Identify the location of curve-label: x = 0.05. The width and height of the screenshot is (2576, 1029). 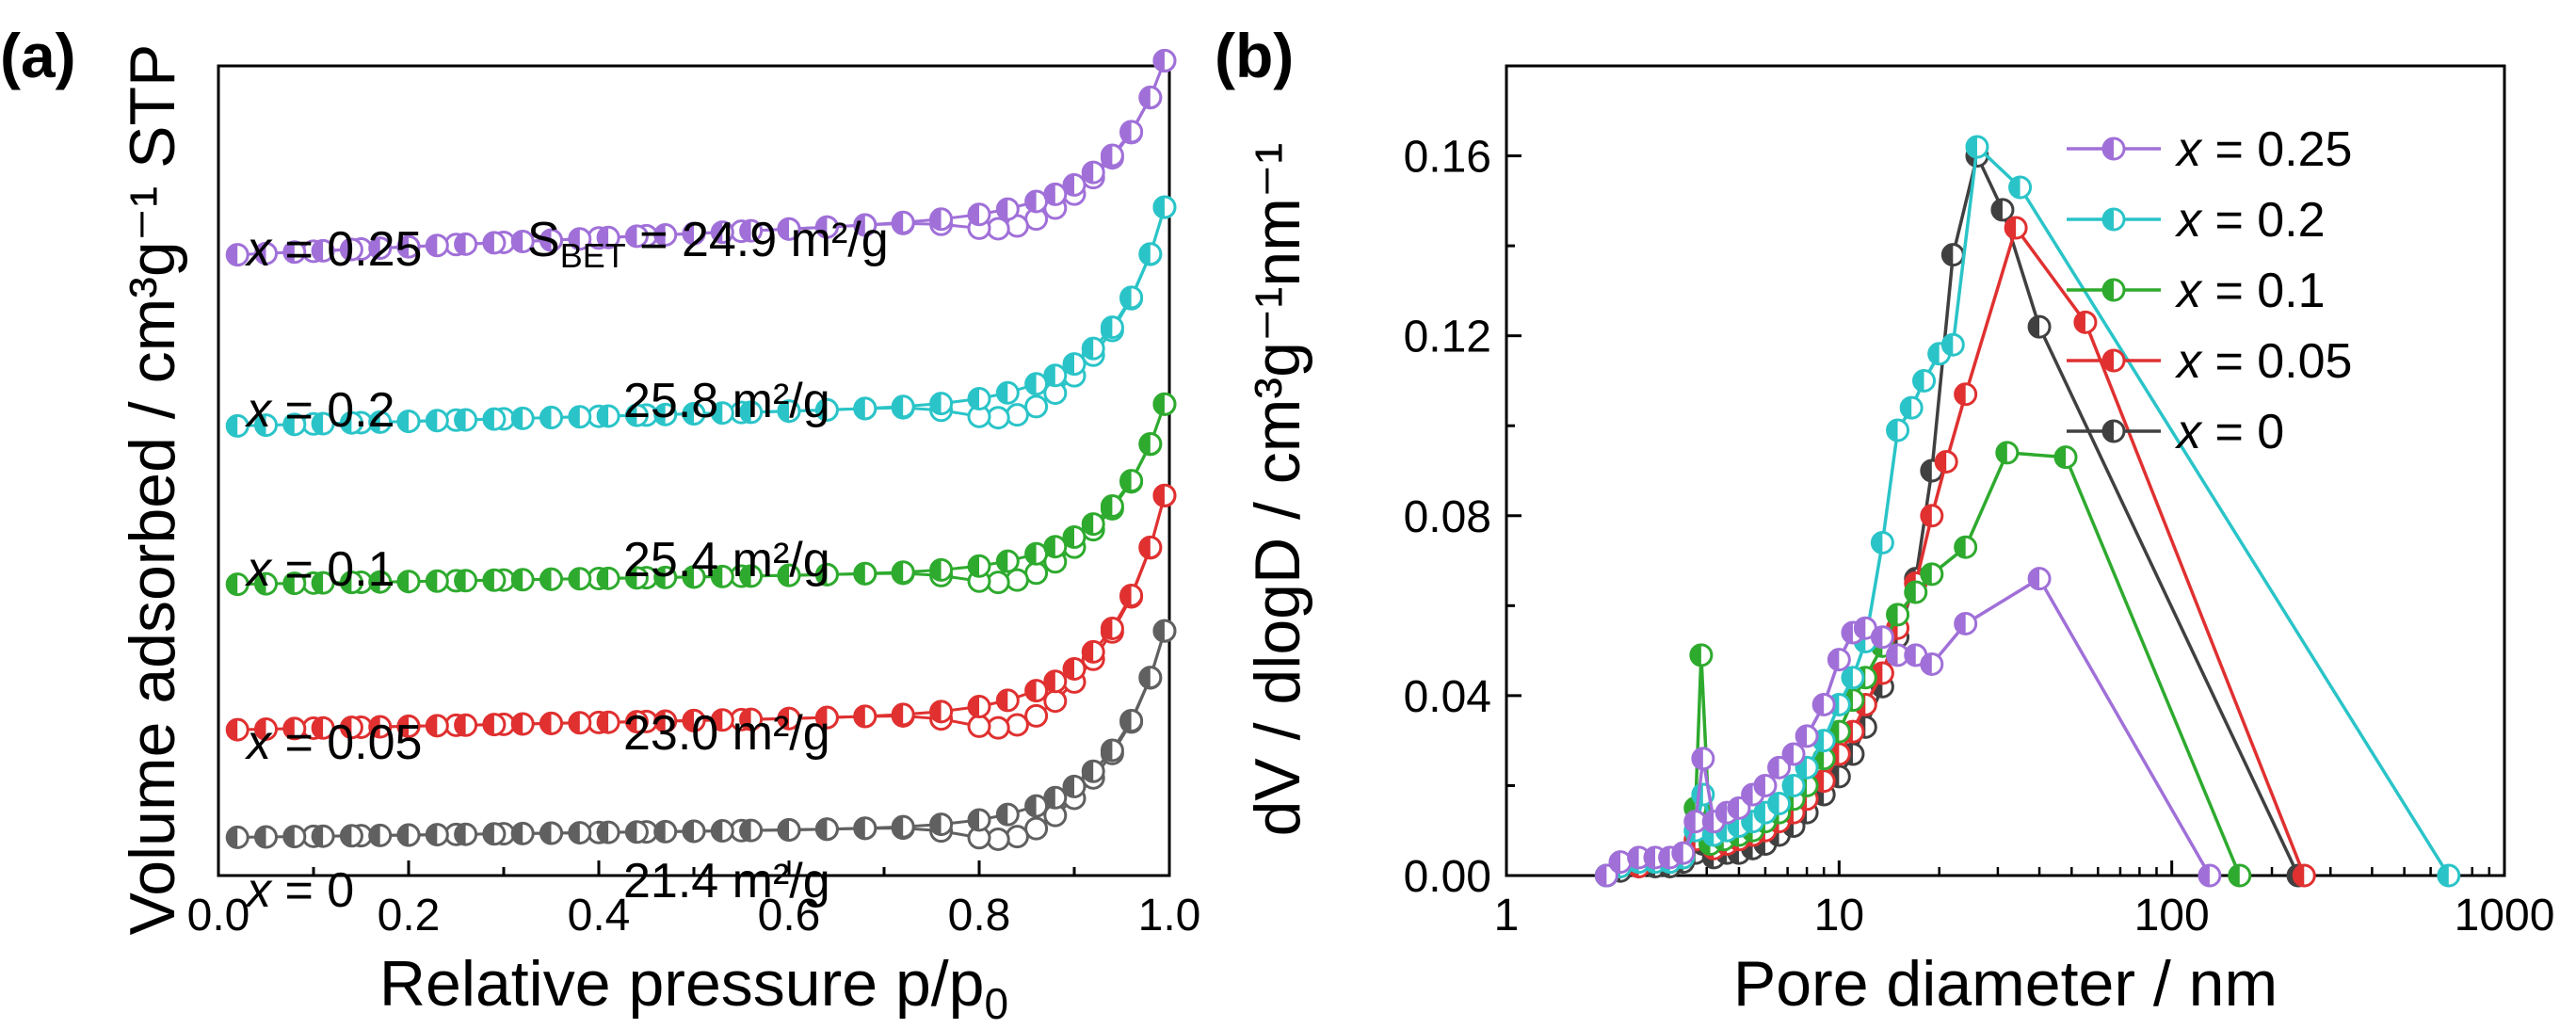
(333, 742).